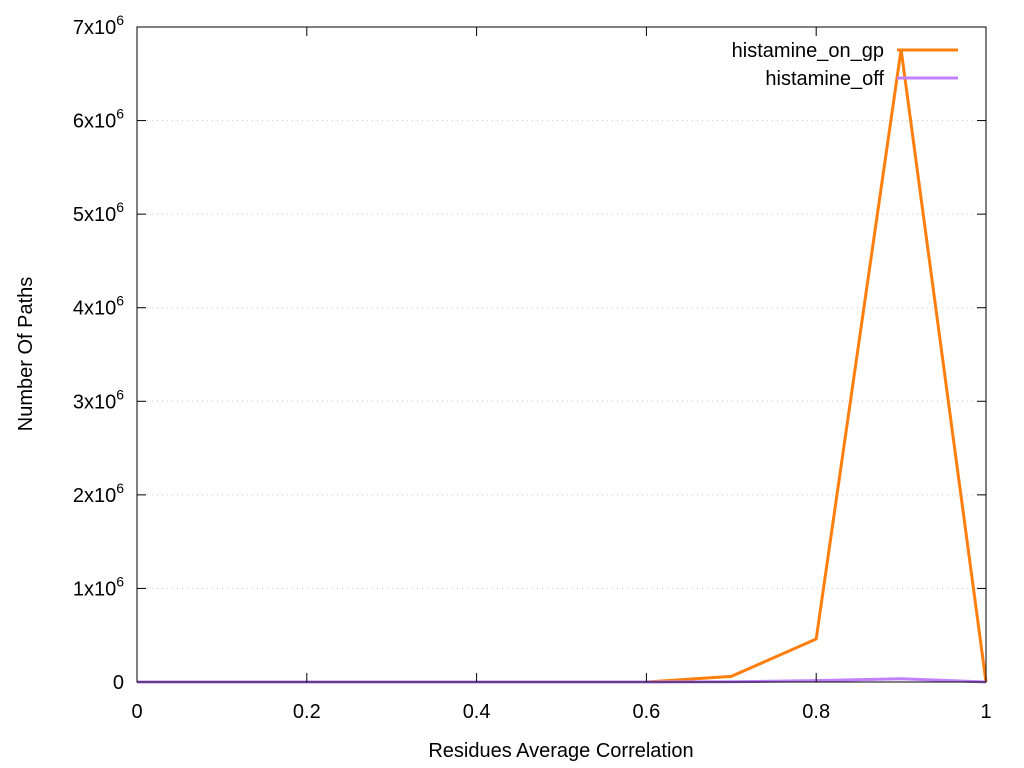  I want to click on y-tick-label: 1x10⁶, so click(98, 586).